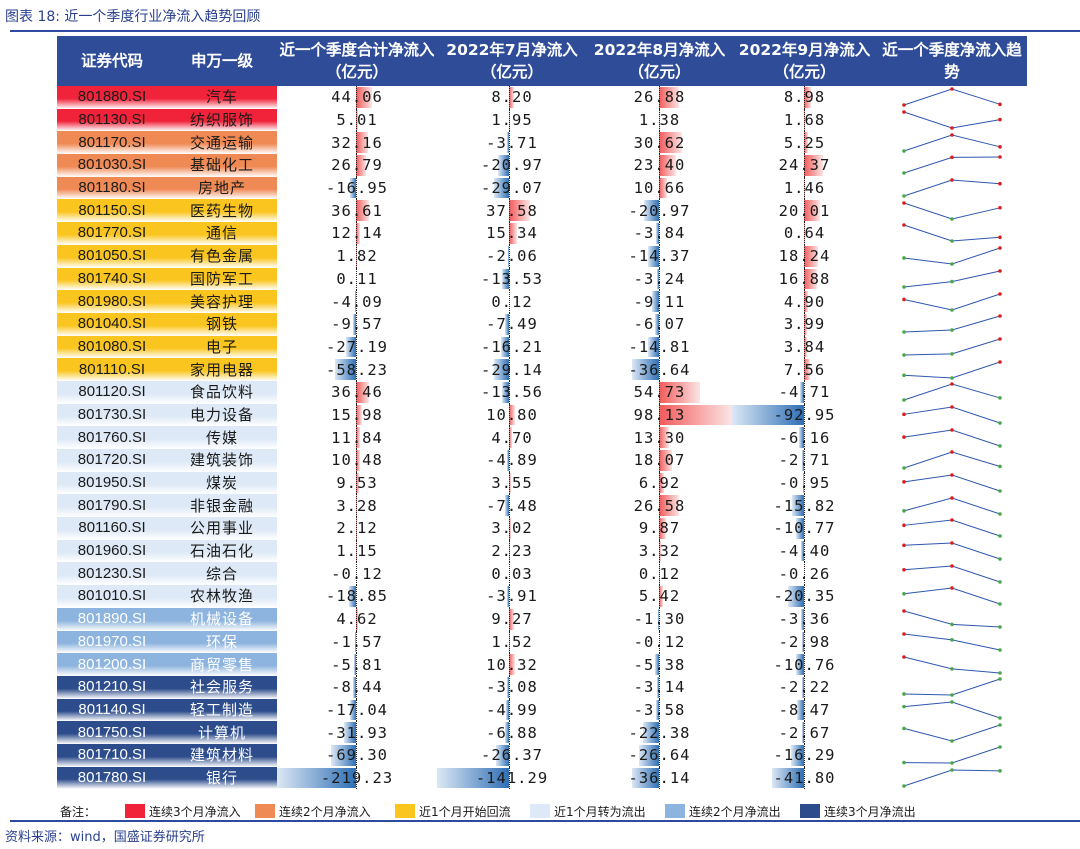  What do you see at coordinates (512, 324) in the screenshot?
I see `value-jul: -7.49` at bounding box center [512, 324].